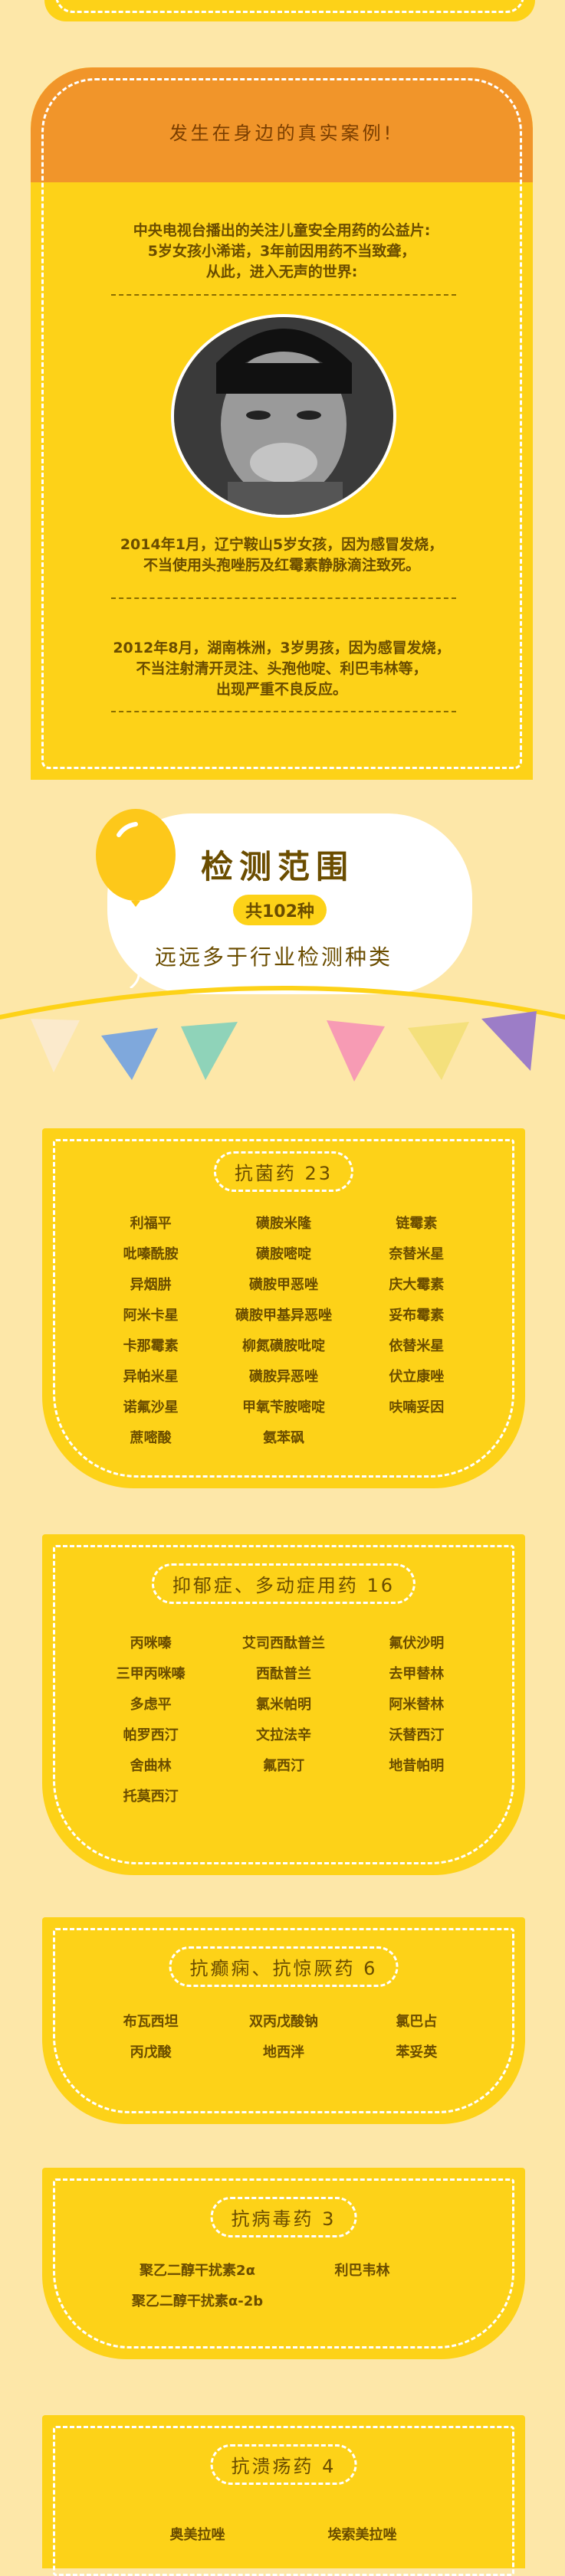  Describe the element at coordinates (283, 2217) in the screenshot. I see `group-title: 抗病毒药 3` at that location.